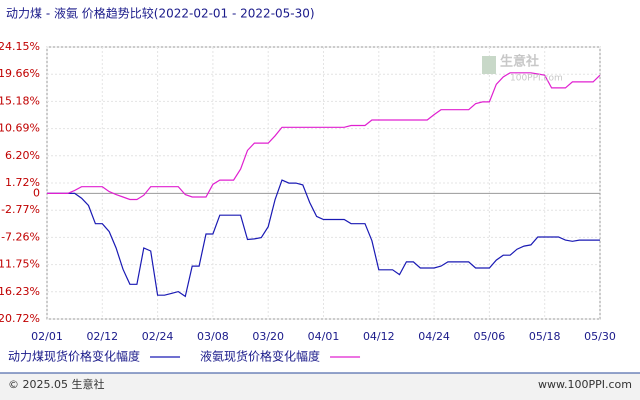  What do you see at coordinates (20, 73) in the screenshot?
I see `y-tick-label: 19.66%` at bounding box center [20, 73].